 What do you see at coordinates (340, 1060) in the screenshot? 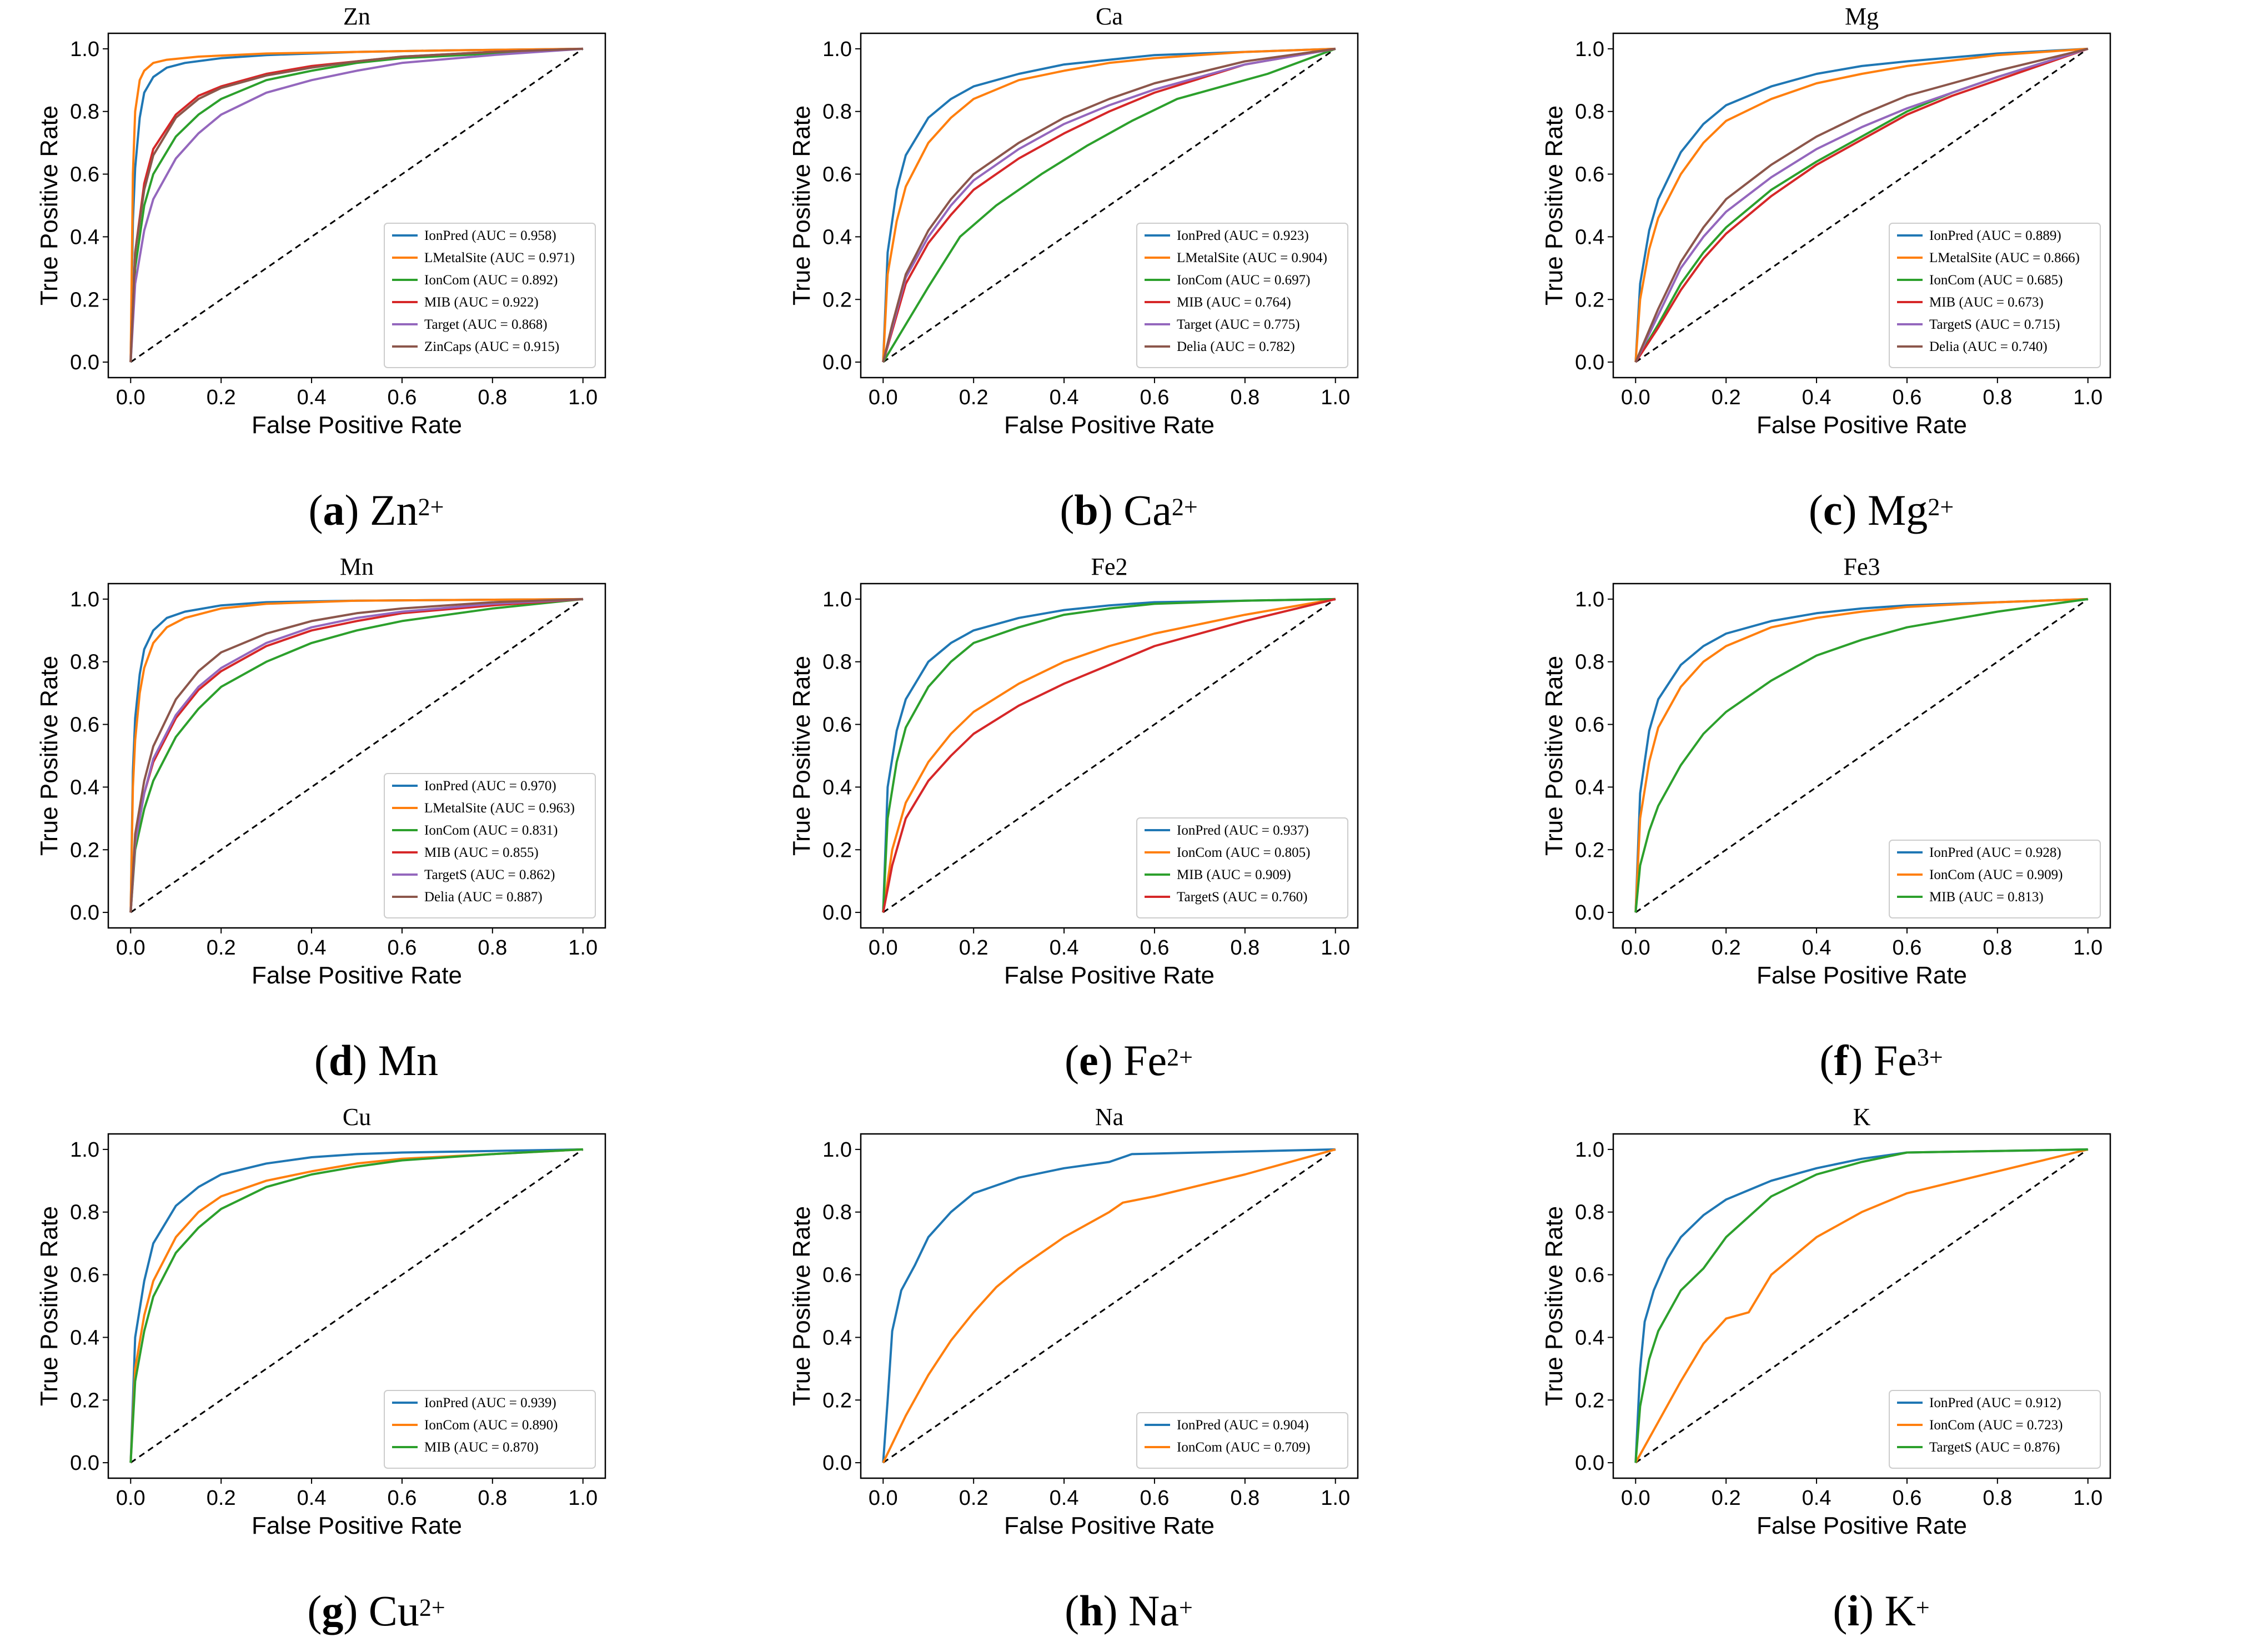
I see `caption-letter: d` at bounding box center [340, 1060].